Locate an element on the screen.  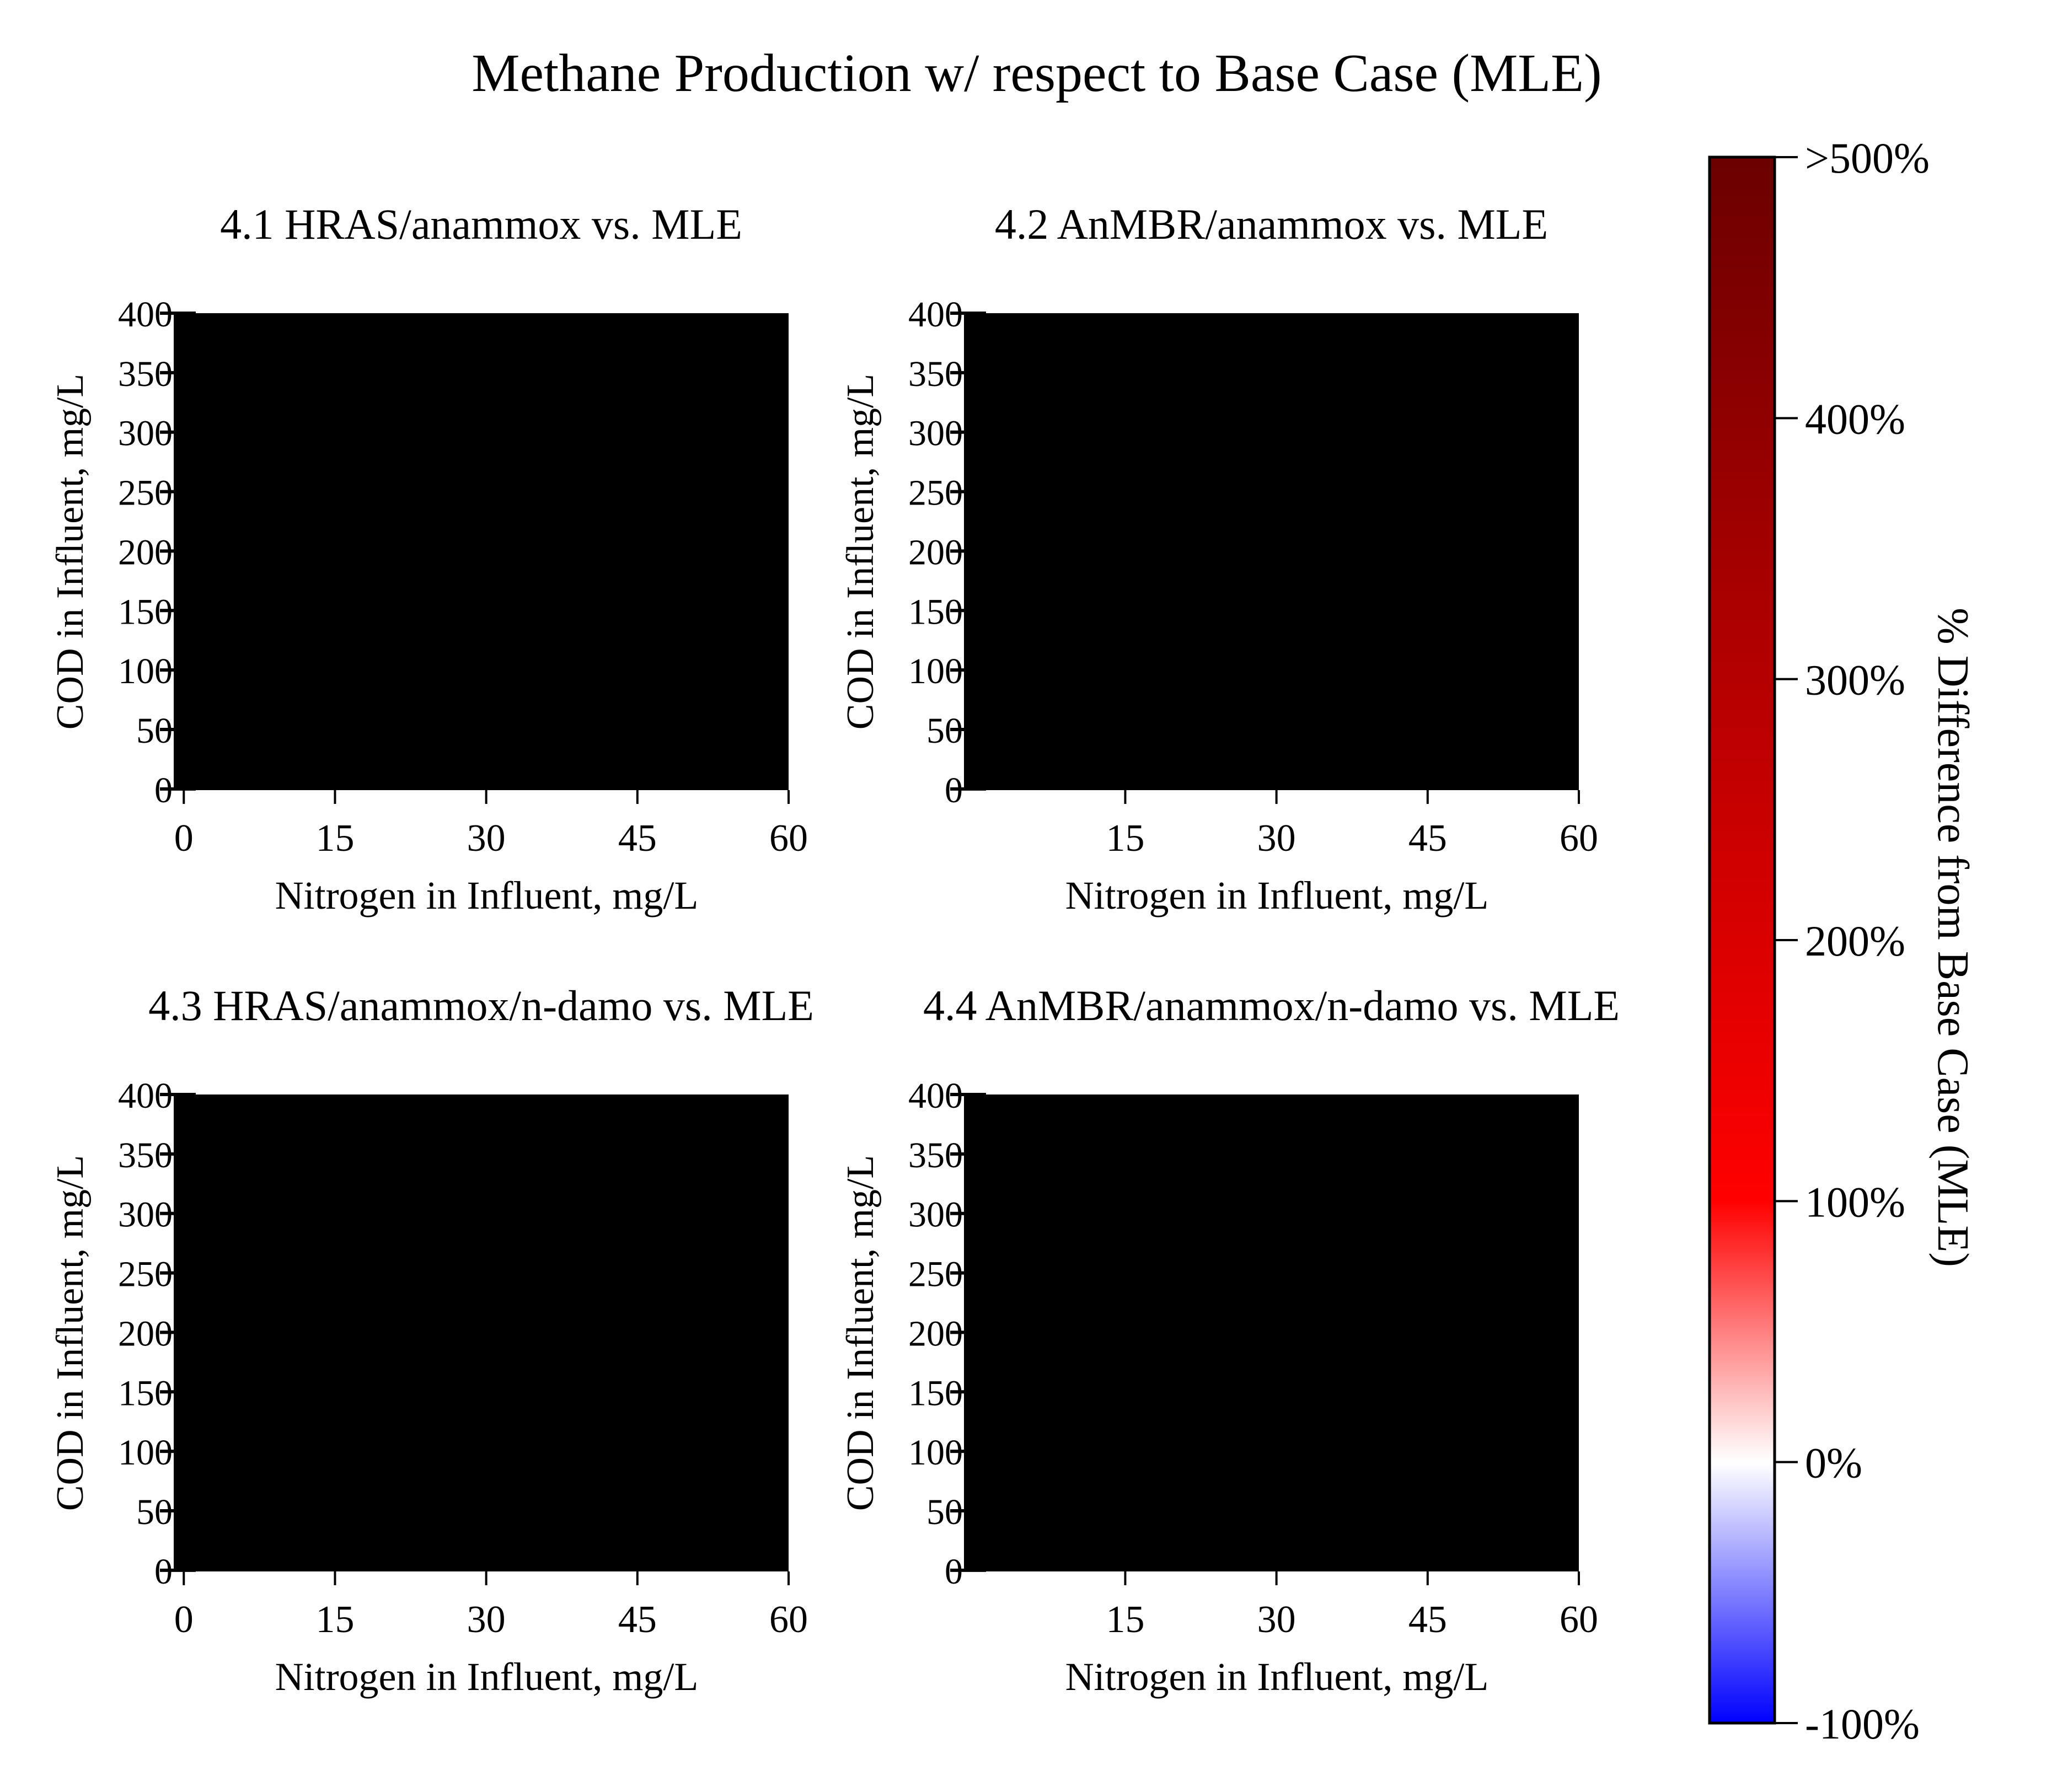
colorbar-tick-label: 200% is located at coordinates (1855, 941).